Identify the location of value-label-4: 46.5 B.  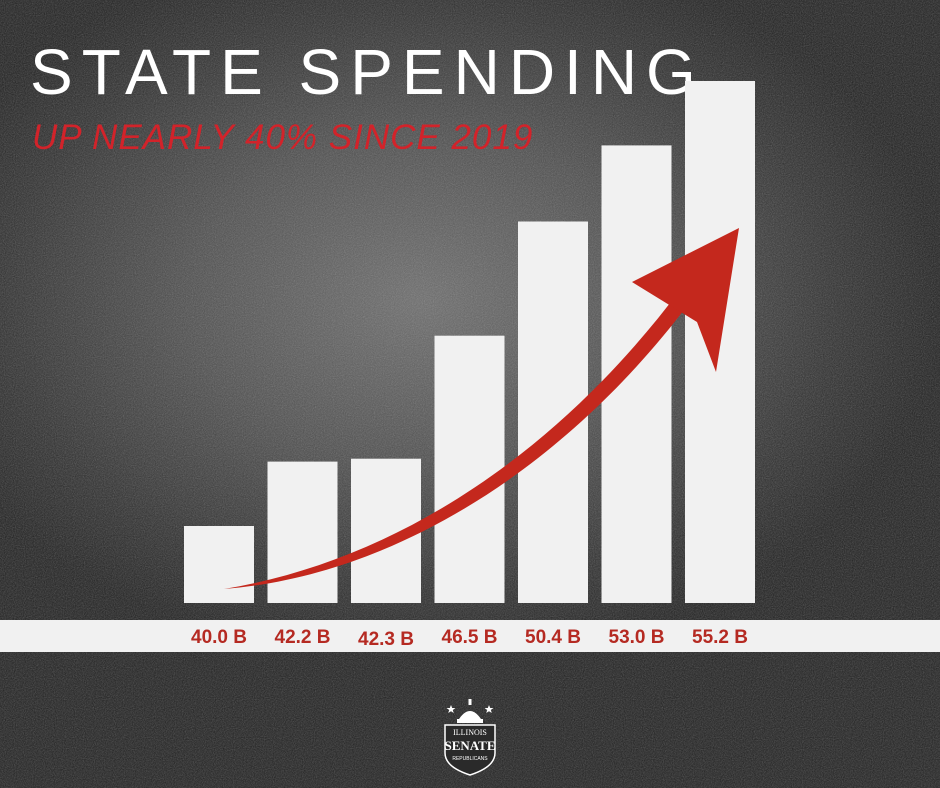
(470, 637).